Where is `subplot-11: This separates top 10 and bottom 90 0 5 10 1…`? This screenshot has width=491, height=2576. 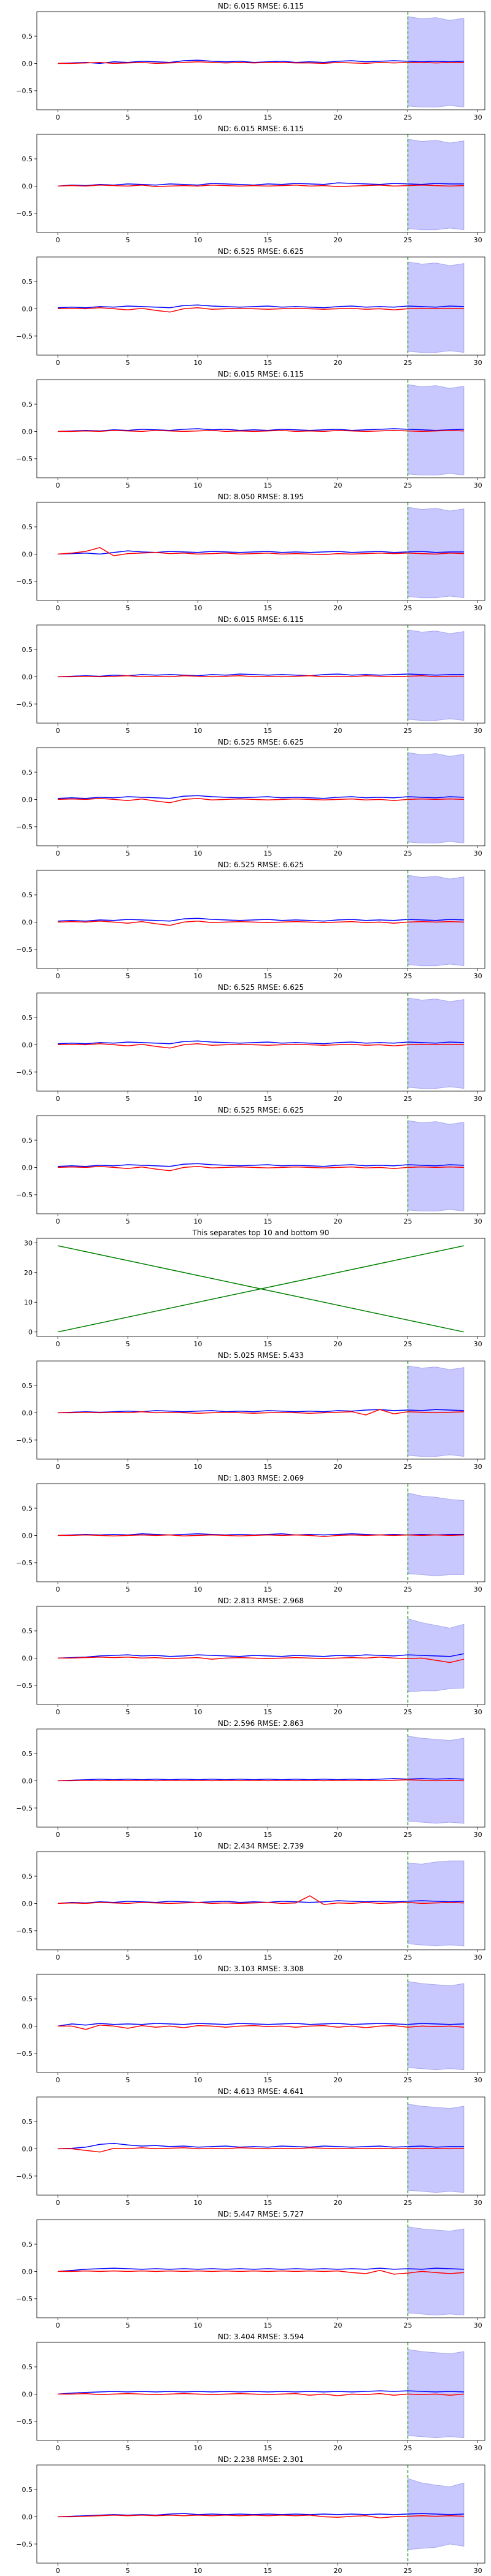
subplot-11: This separates top 10 and bottom 90 0 5 10 1… is located at coordinates (255, 1288).